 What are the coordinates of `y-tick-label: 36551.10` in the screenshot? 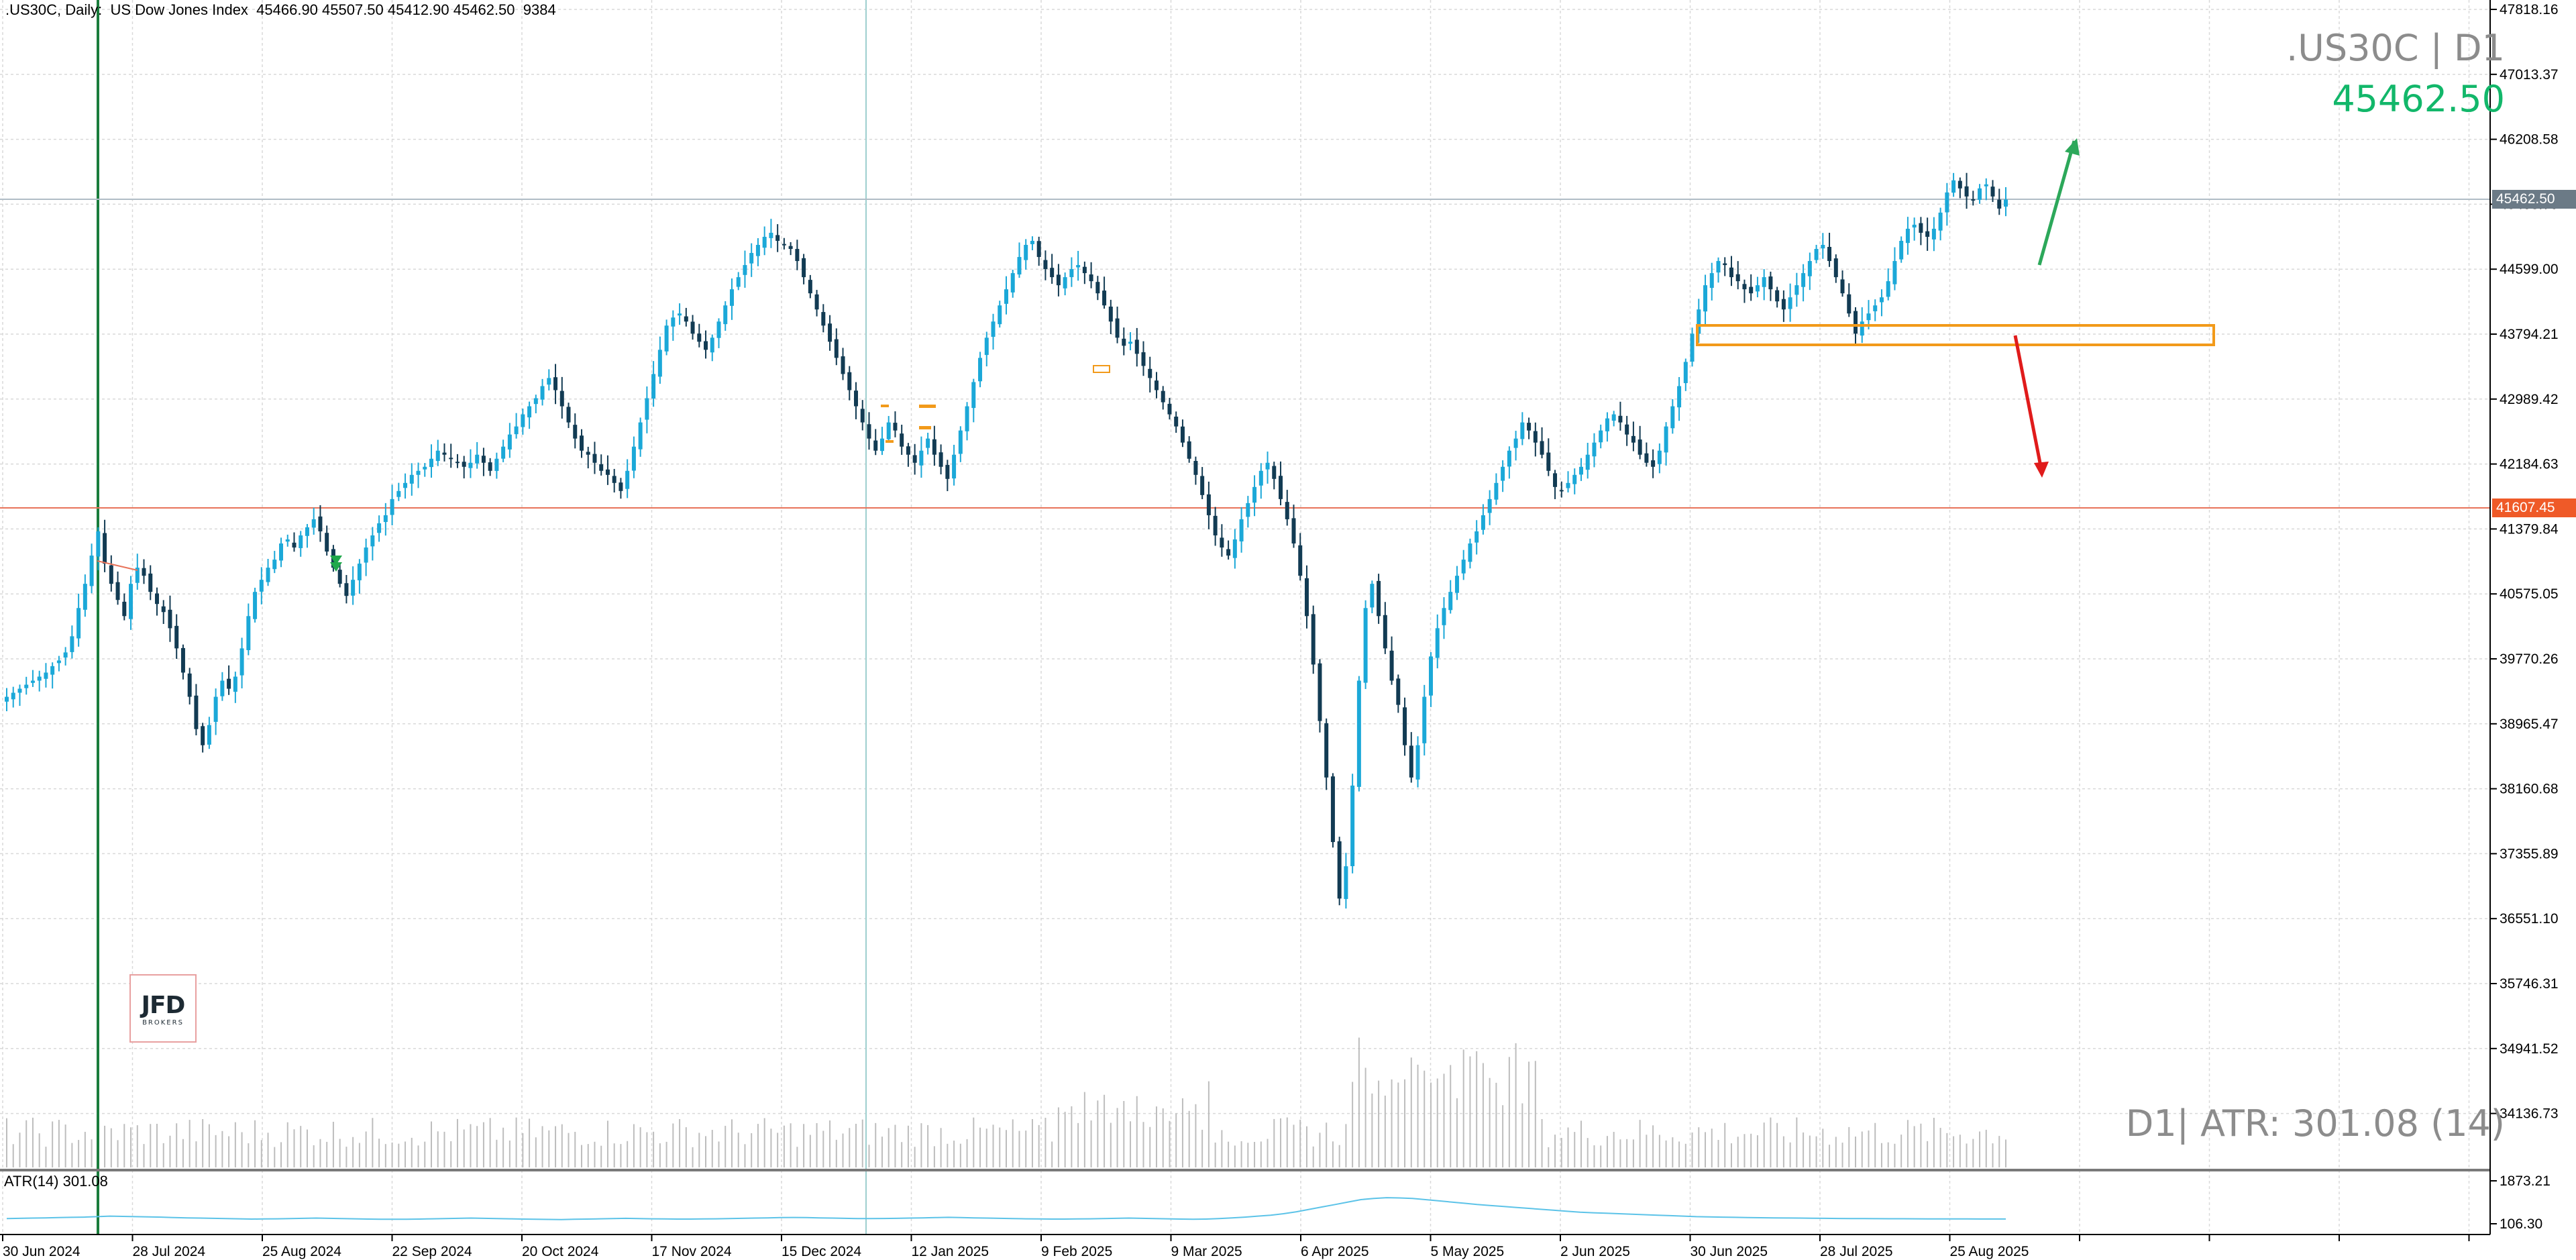 It's located at (2529, 919).